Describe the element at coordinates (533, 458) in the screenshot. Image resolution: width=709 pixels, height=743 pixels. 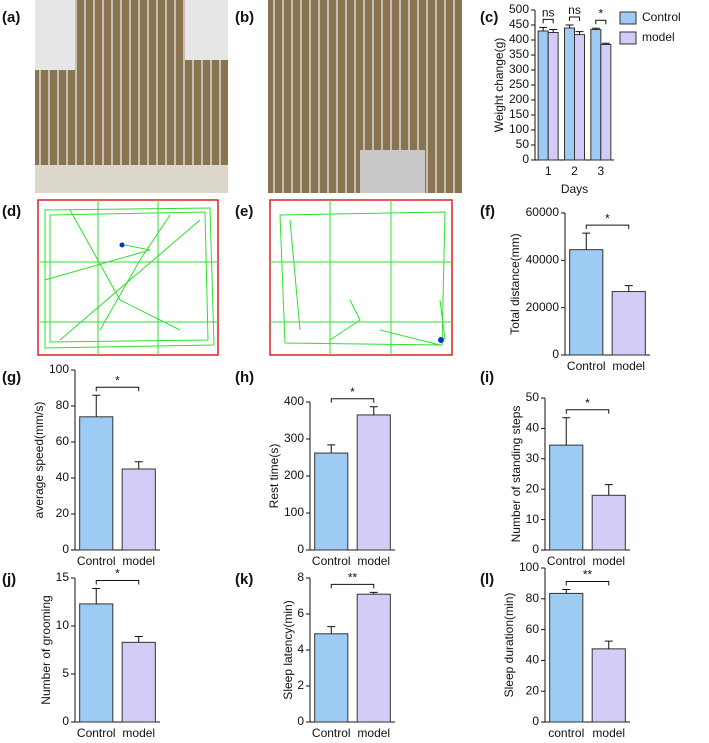
I see `y-tick-label: 30` at that location.